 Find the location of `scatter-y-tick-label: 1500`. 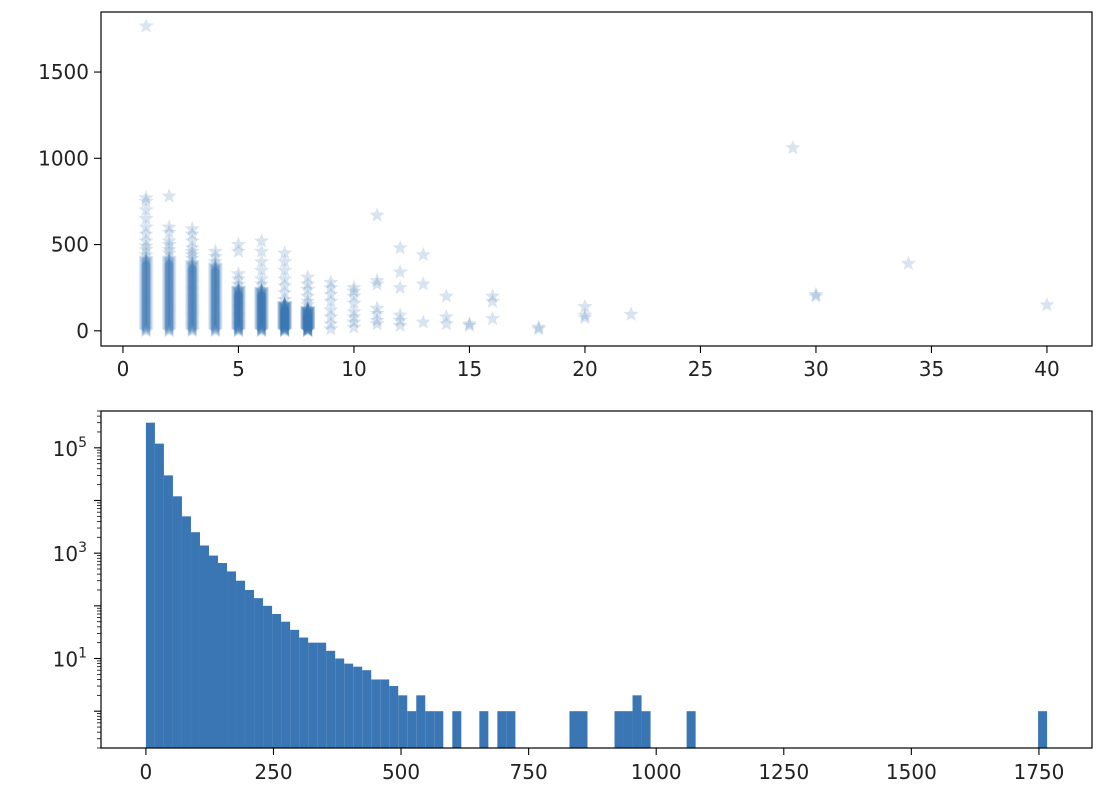

scatter-y-tick-label: 1500 is located at coordinates (63, 72).